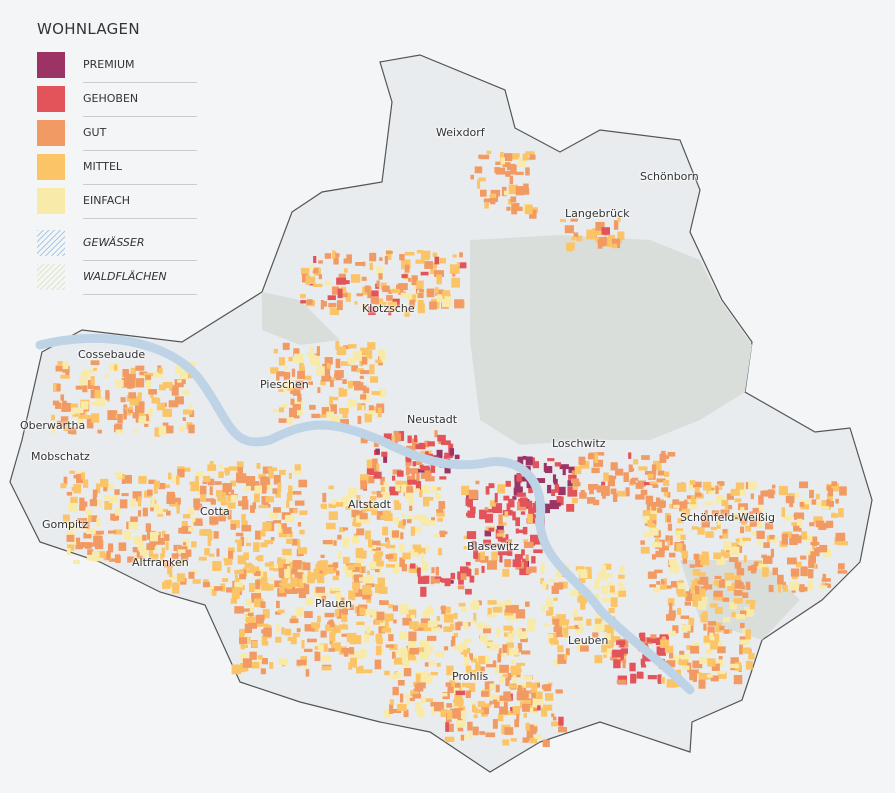  Describe the element at coordinates (215, 511) in the screenshot. I see `district-label: Cotta` at that location.